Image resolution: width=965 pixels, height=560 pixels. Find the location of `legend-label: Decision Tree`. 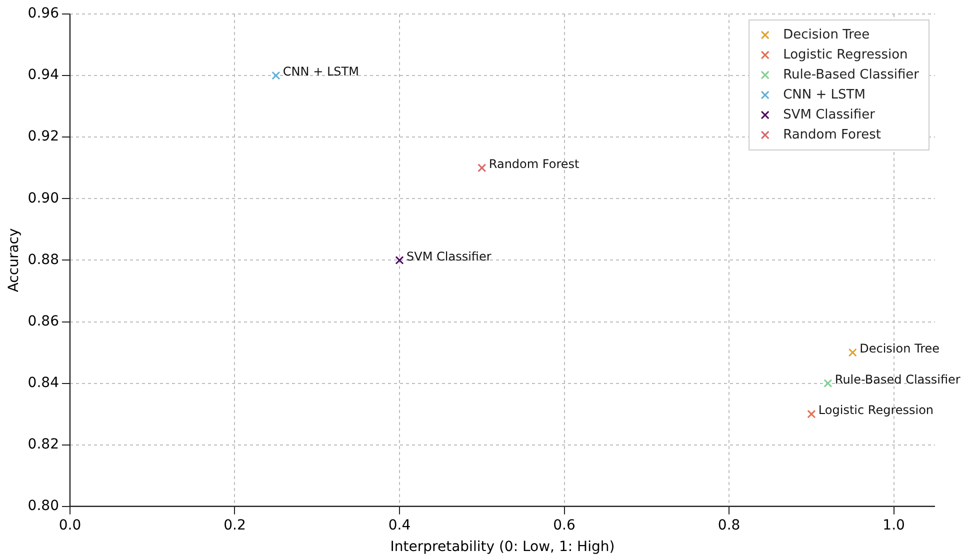

legend-label: Decision Tree is located at coordinates (826, 34).